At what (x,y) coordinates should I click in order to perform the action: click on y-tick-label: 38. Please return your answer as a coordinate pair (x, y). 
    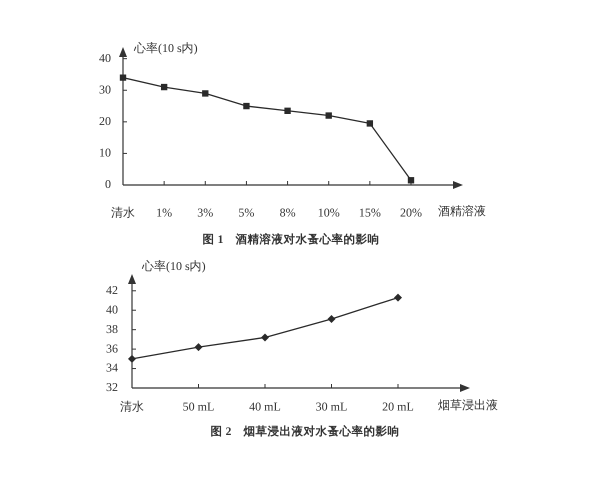
    Looking at the image, I should click on (112, 329).